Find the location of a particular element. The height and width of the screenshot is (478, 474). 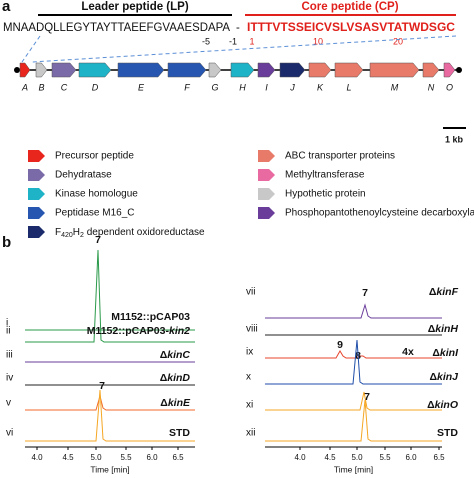

x-tick-label: 6.5 is located at coordinates (178, 457).